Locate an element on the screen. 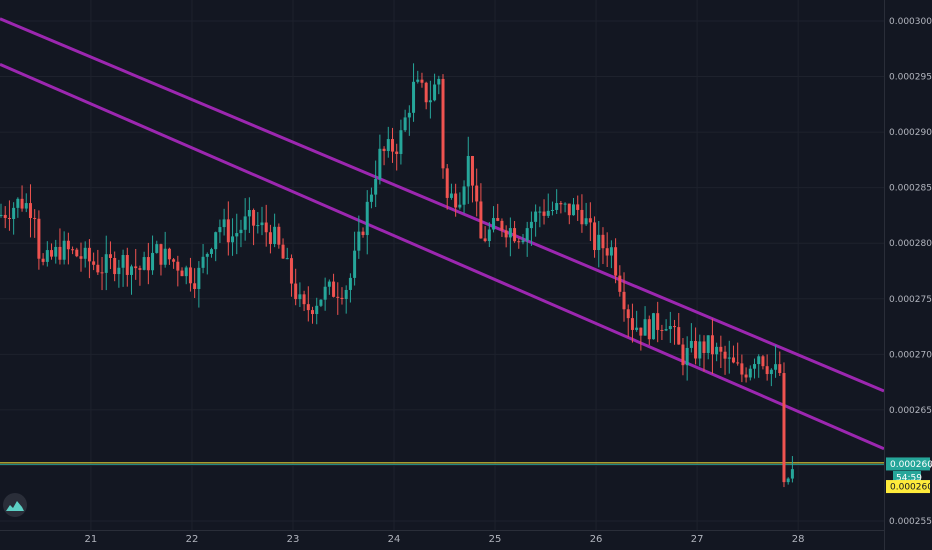 This screenshot has width=932, height=550. price-tick-label: 0.00027500 is located at coordinates (910, 300).